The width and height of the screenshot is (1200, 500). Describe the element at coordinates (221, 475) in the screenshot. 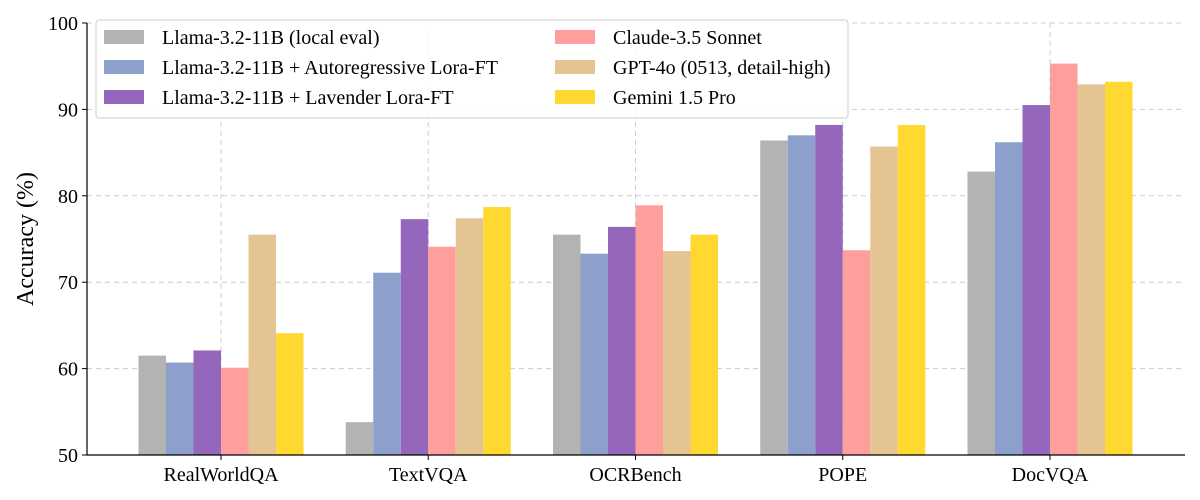

I see `x-tick-label: RealWorldQA` at that location.